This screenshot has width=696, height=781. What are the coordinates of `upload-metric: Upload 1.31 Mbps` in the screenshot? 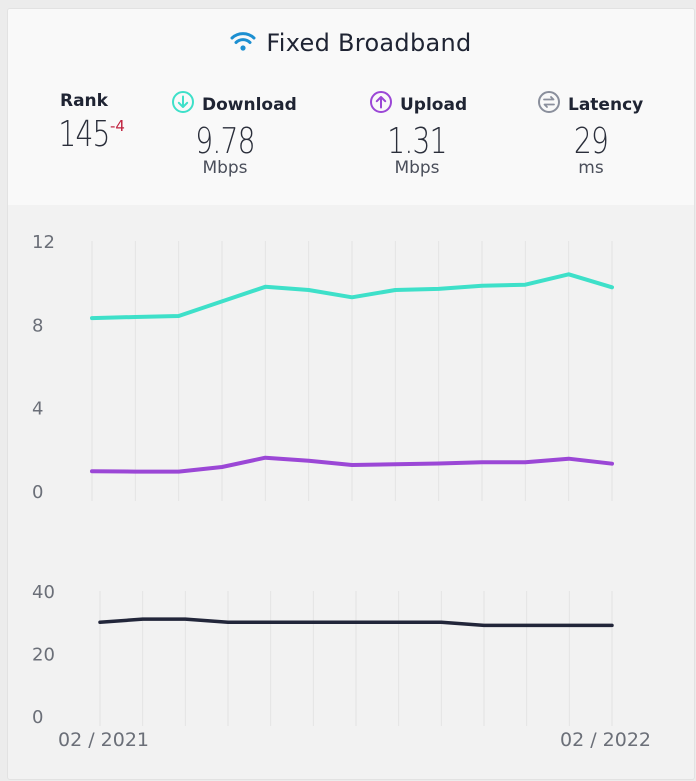 It's located at (425, 134).